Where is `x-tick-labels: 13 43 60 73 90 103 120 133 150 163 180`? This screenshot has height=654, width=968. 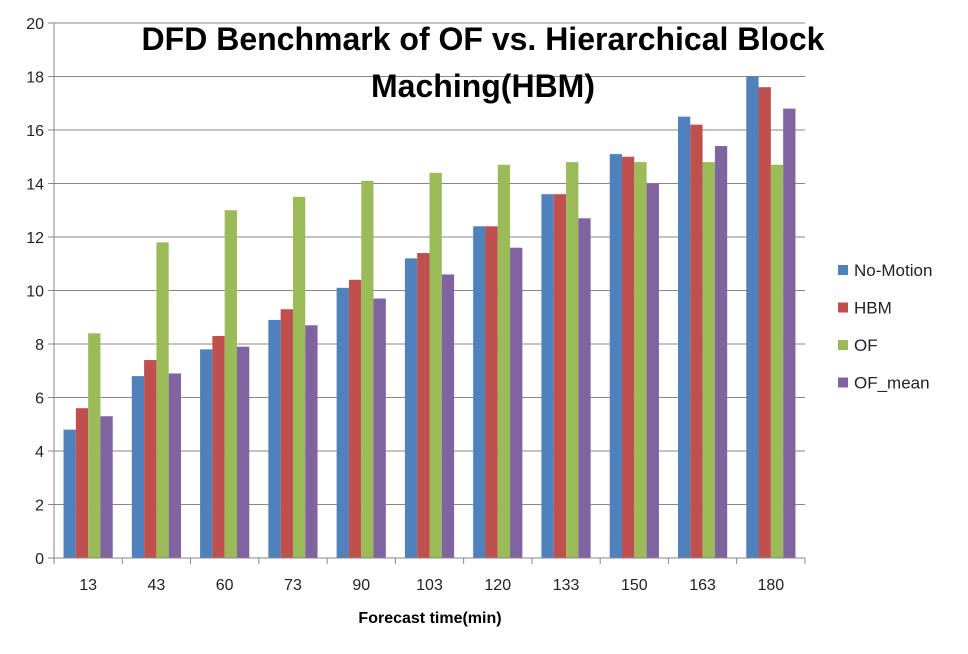
x-tick-labels: 13 43 60 73 90 103 120 133 150 163 180 is located at coordinates (431, 585).